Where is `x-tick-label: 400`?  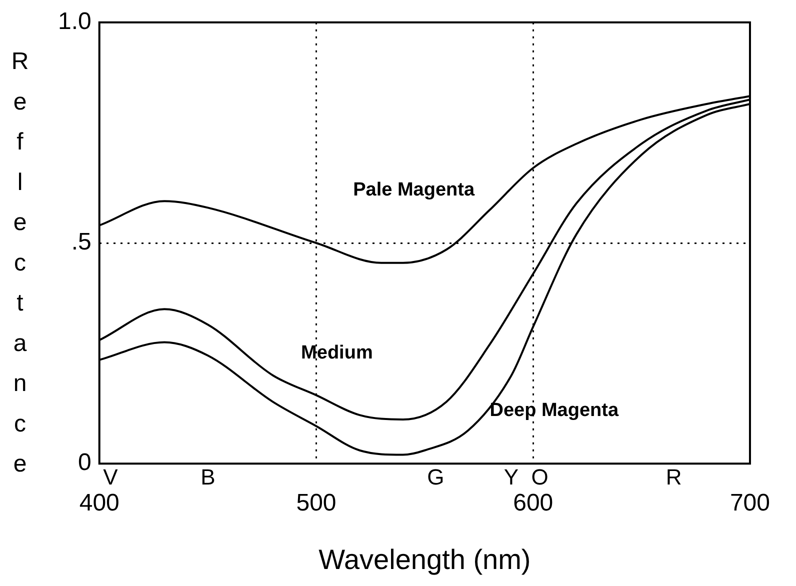 x-tick-label: 400 is located at coordinates (99, 503).